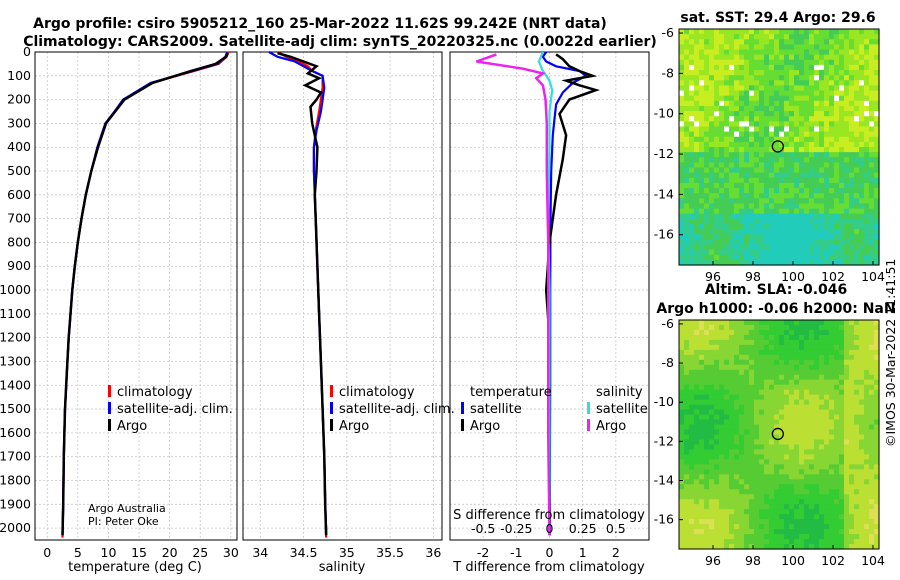  What do you see at coordinates (15, 456) in the screenshot?
I see `y-tick-label: 1700` at bounding box center [15, 456].